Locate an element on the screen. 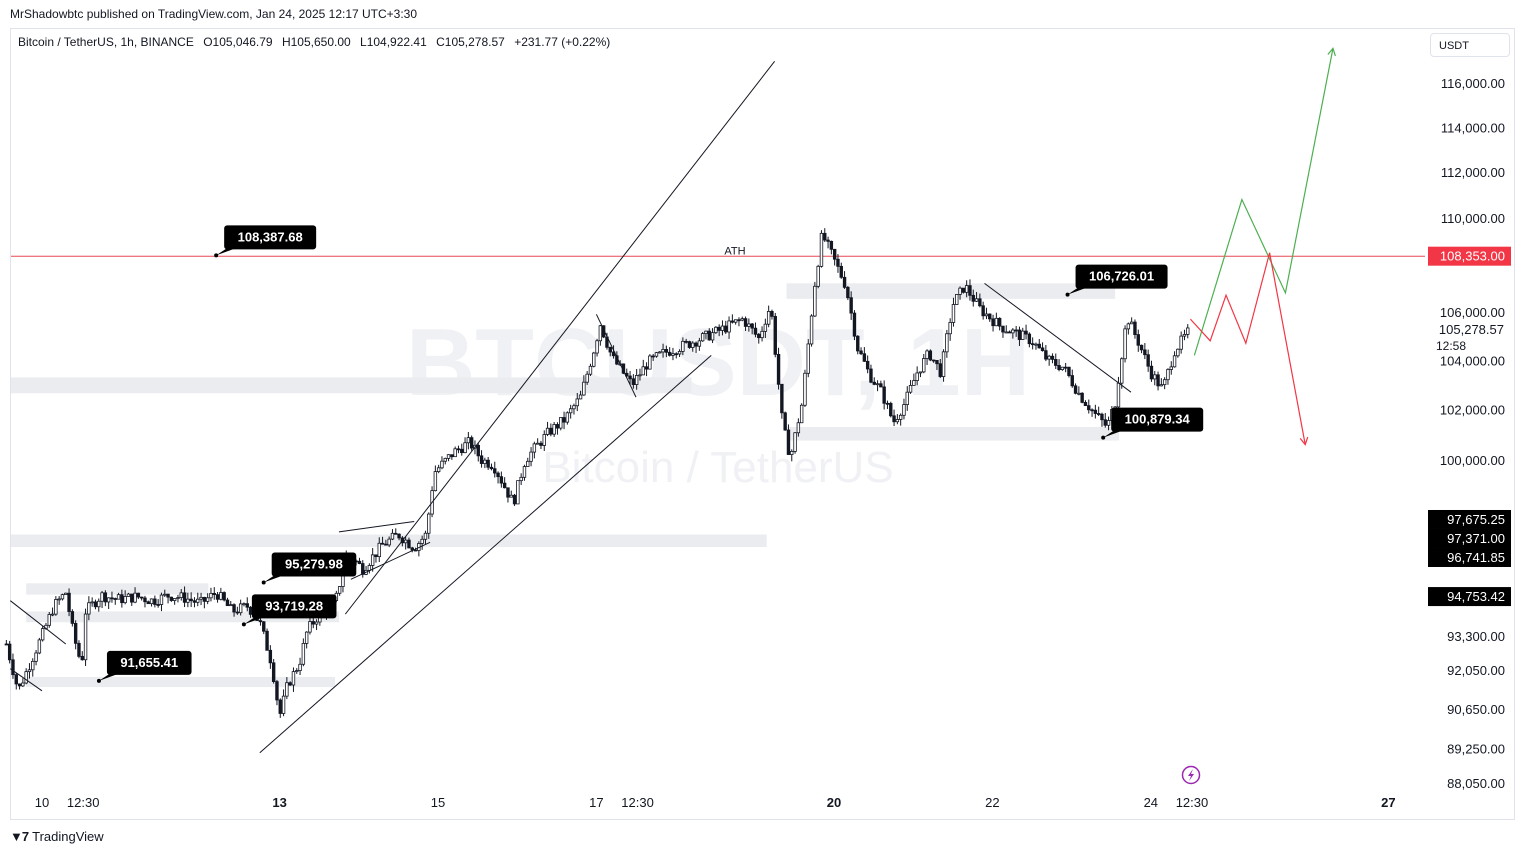 Image resolution: width=1526 pixels, height=855 pixels. projection-bearish is located at coordinates (1247, 348).